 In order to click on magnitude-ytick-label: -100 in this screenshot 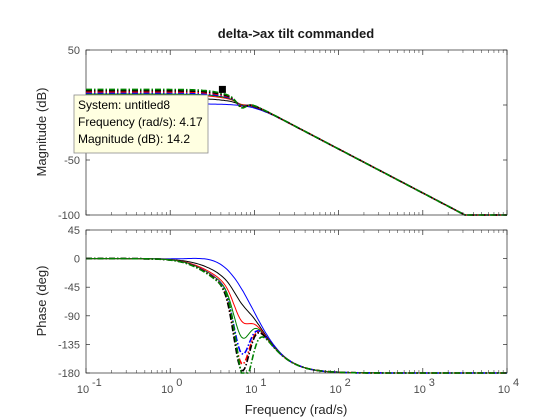, I will do `click(69, 216)`.